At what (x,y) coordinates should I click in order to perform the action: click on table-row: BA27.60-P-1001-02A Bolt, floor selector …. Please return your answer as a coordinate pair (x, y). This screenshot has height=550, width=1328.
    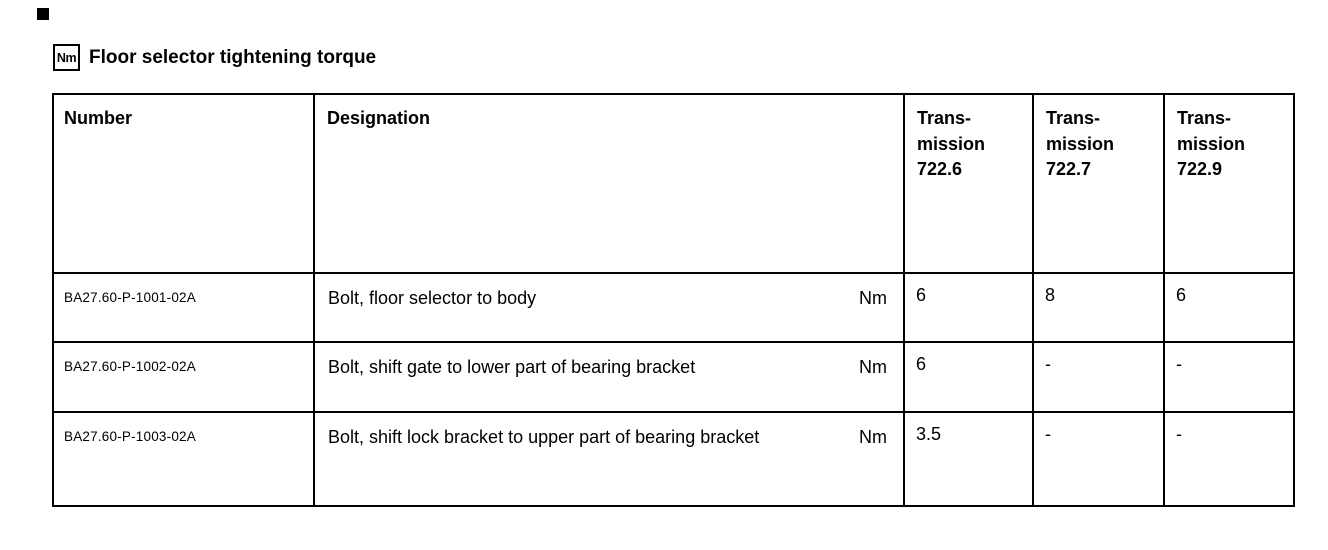
    Looking at the image, I should click on (673, 307).